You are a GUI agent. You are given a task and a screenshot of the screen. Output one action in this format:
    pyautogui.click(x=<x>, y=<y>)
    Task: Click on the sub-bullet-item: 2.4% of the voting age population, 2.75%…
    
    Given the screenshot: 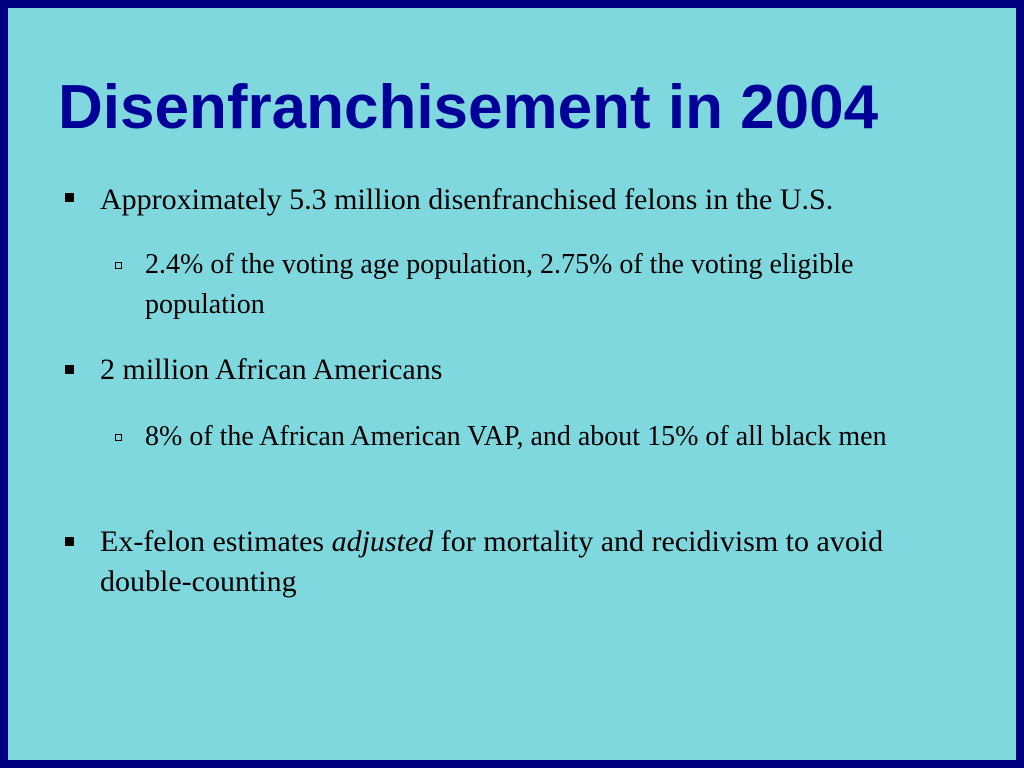 What is the action you would take?
    pyautogui.click(x=545, y=285)
    